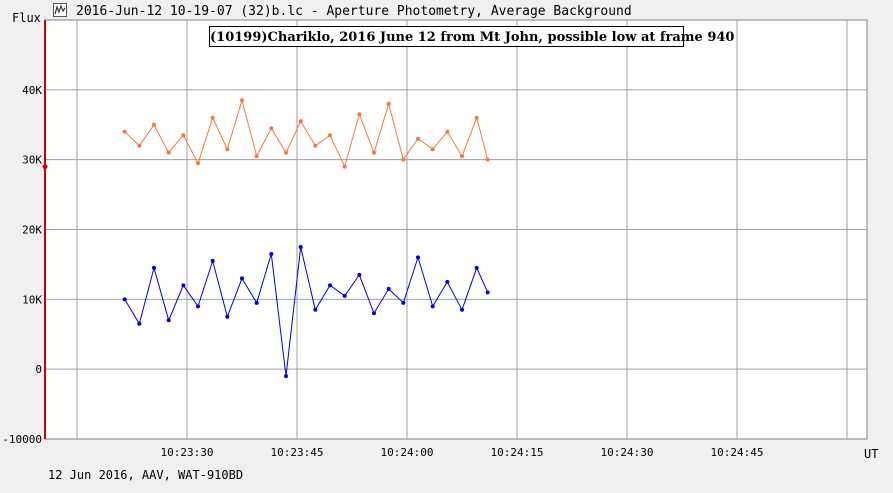  Describe the element at coordinates (297, 452) in the screenshot. I see `x-tick-label: 10:23:45` at that location.